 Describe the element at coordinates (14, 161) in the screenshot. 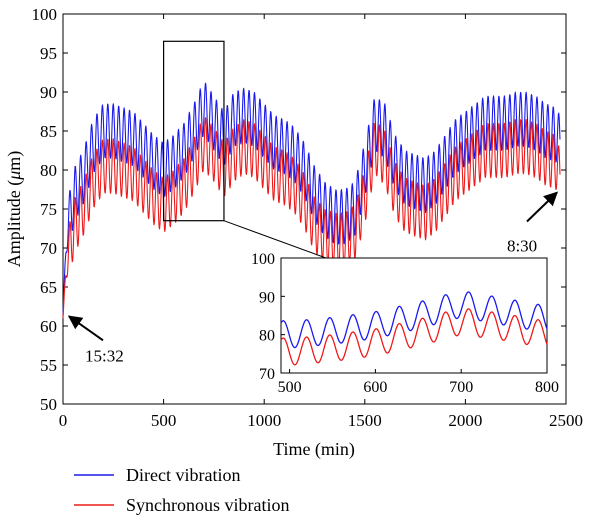

I see `y-axis-label-suffix: m)` at that location.